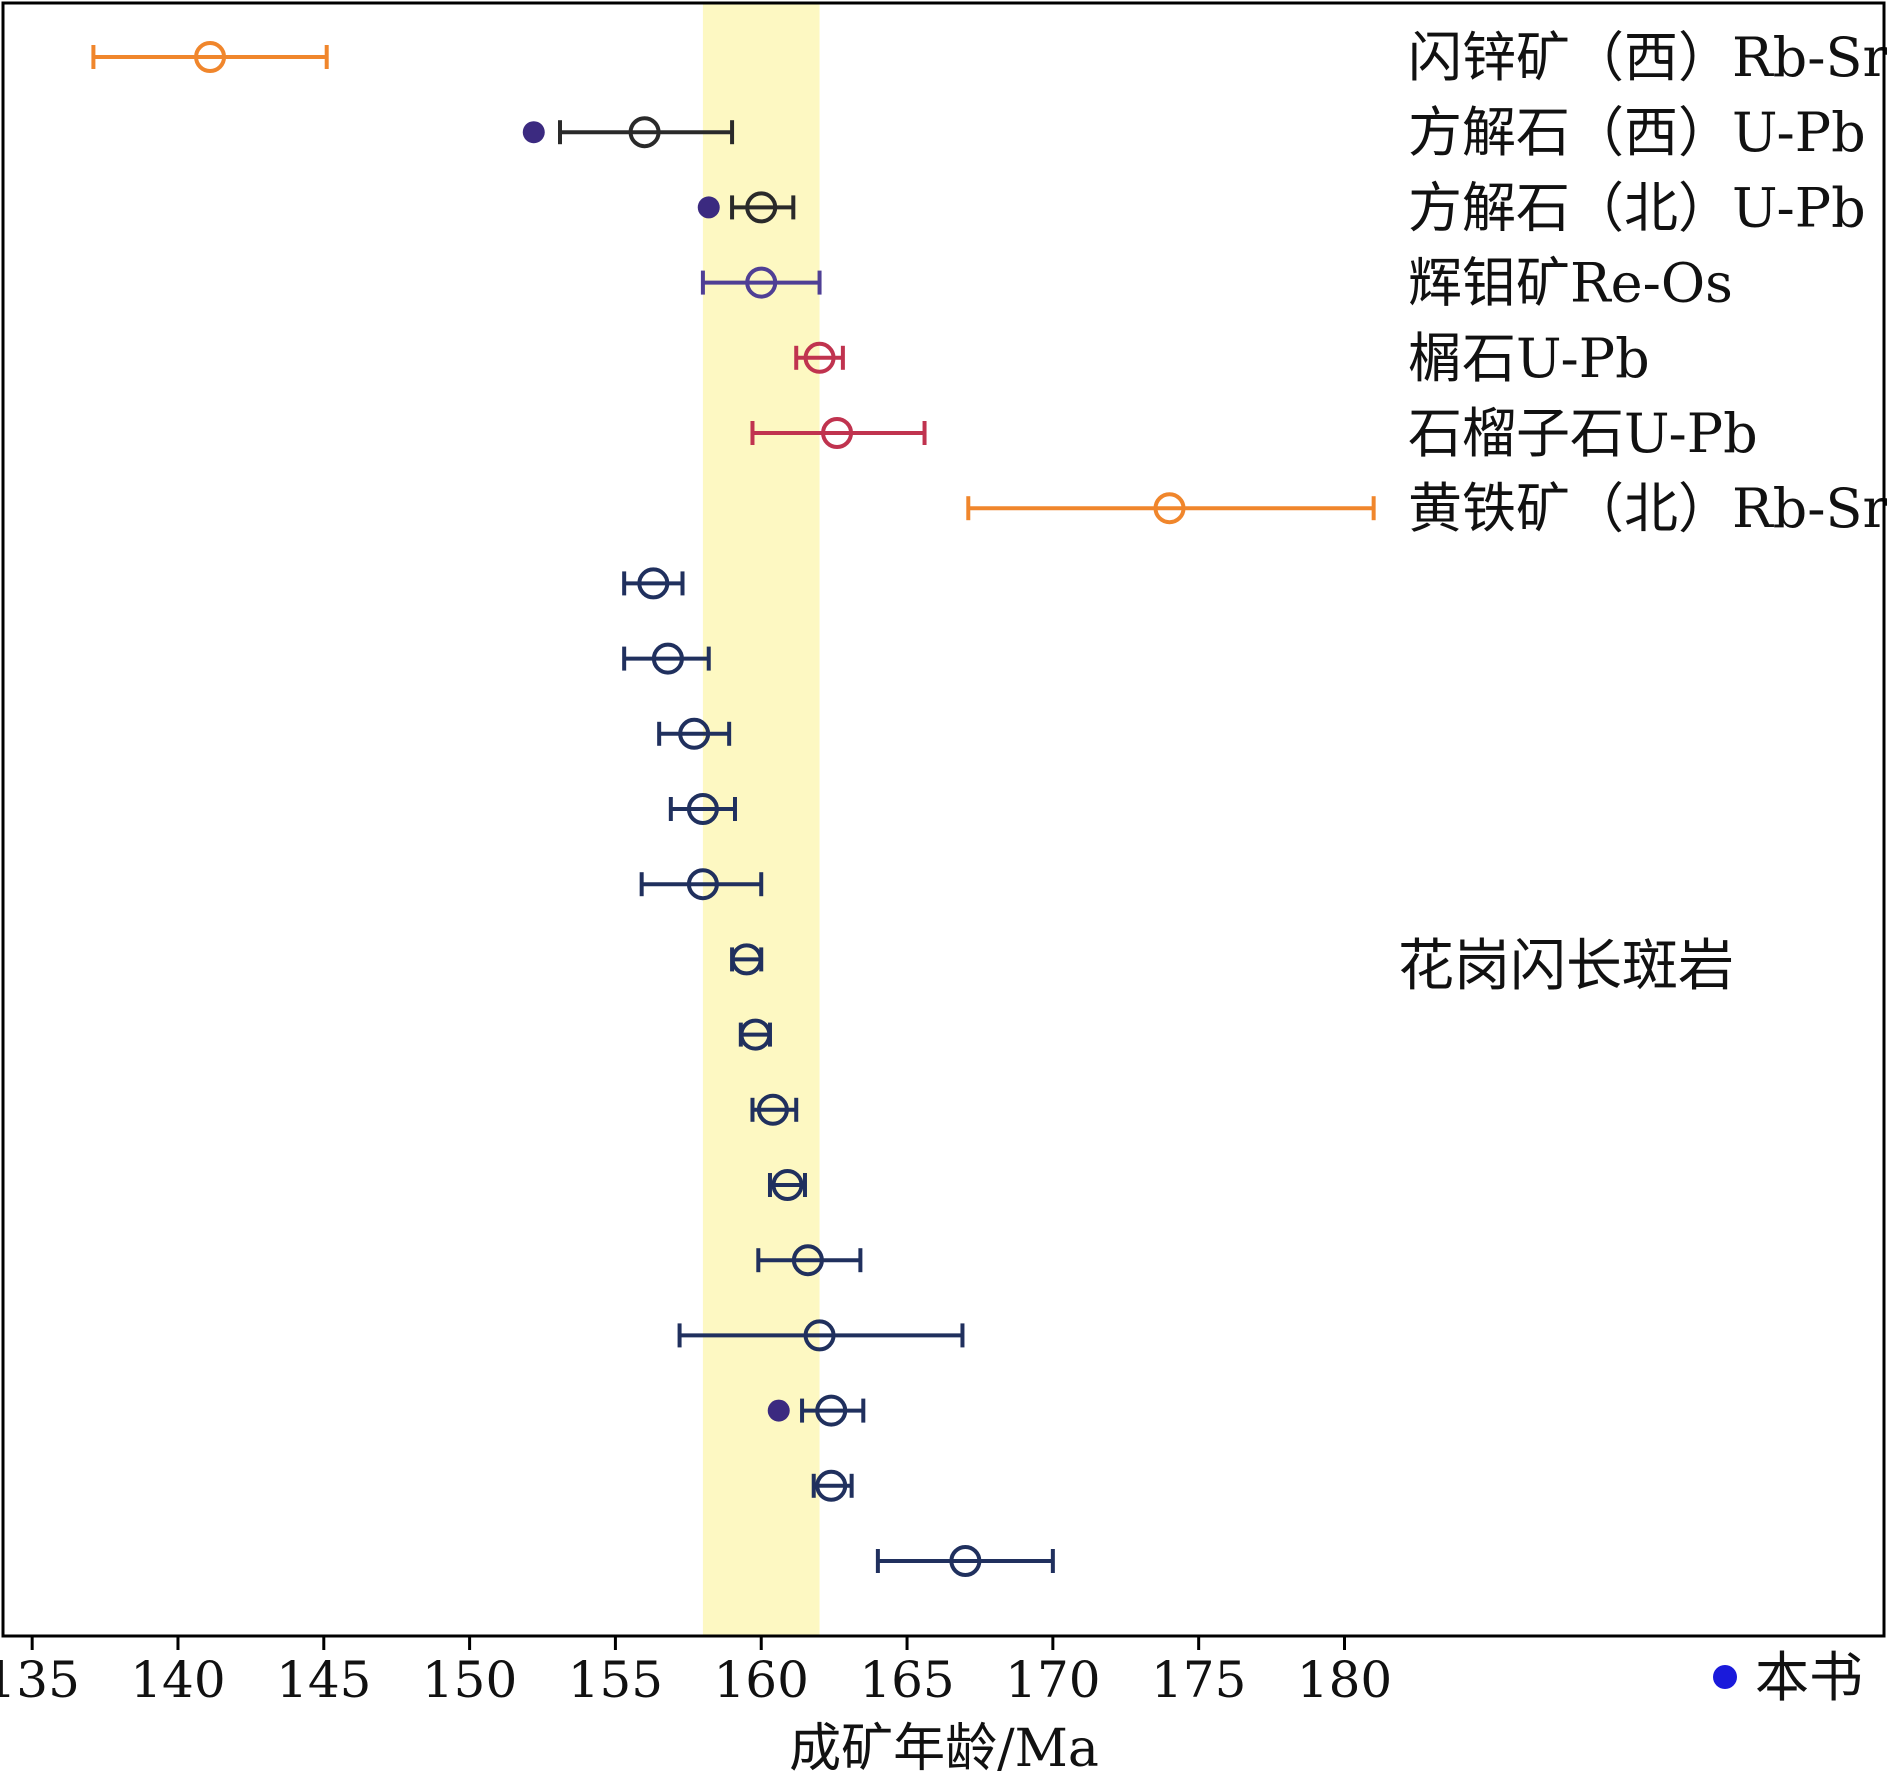 The image size is (1887, 1779). Describe the element at coordinates (1809, 1677) in the screenshot. I see `legend-label: 本书` at that location.